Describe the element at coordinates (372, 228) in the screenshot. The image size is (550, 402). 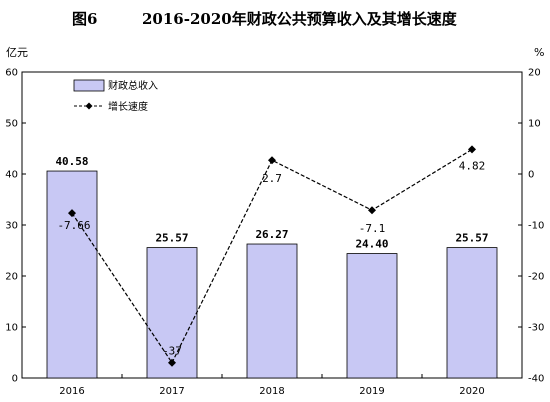
I see `line-value-label: -7.1` at that location.